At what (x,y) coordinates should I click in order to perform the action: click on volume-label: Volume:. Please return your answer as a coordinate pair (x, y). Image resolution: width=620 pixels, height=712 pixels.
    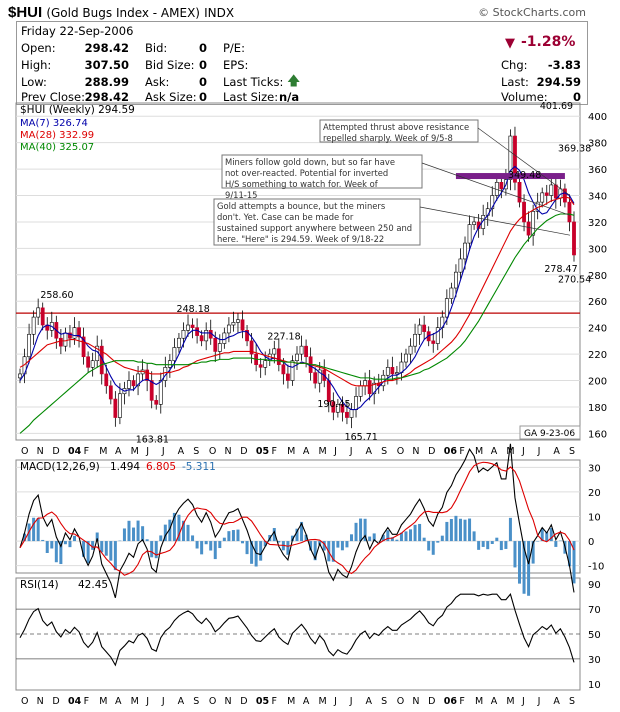
    Looking at the image, I should click on (524, 97).